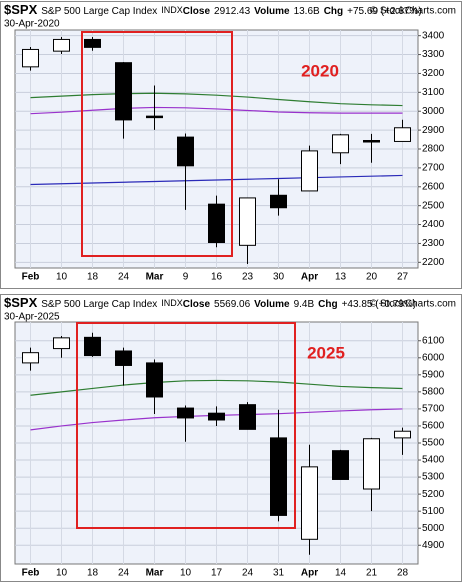  Describe the element at coordinates (279, 573) in the screenshot. I see `x-tick-label: 31` at that location.